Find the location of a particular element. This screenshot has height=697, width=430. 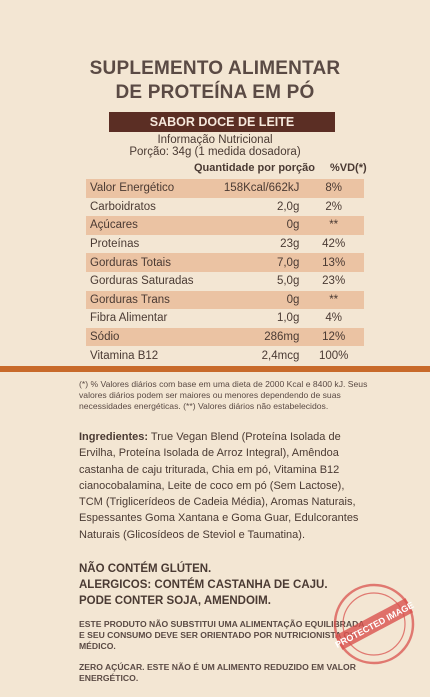

column-header-quantity: Quantidade por porção is located at coordinates (255, 168).